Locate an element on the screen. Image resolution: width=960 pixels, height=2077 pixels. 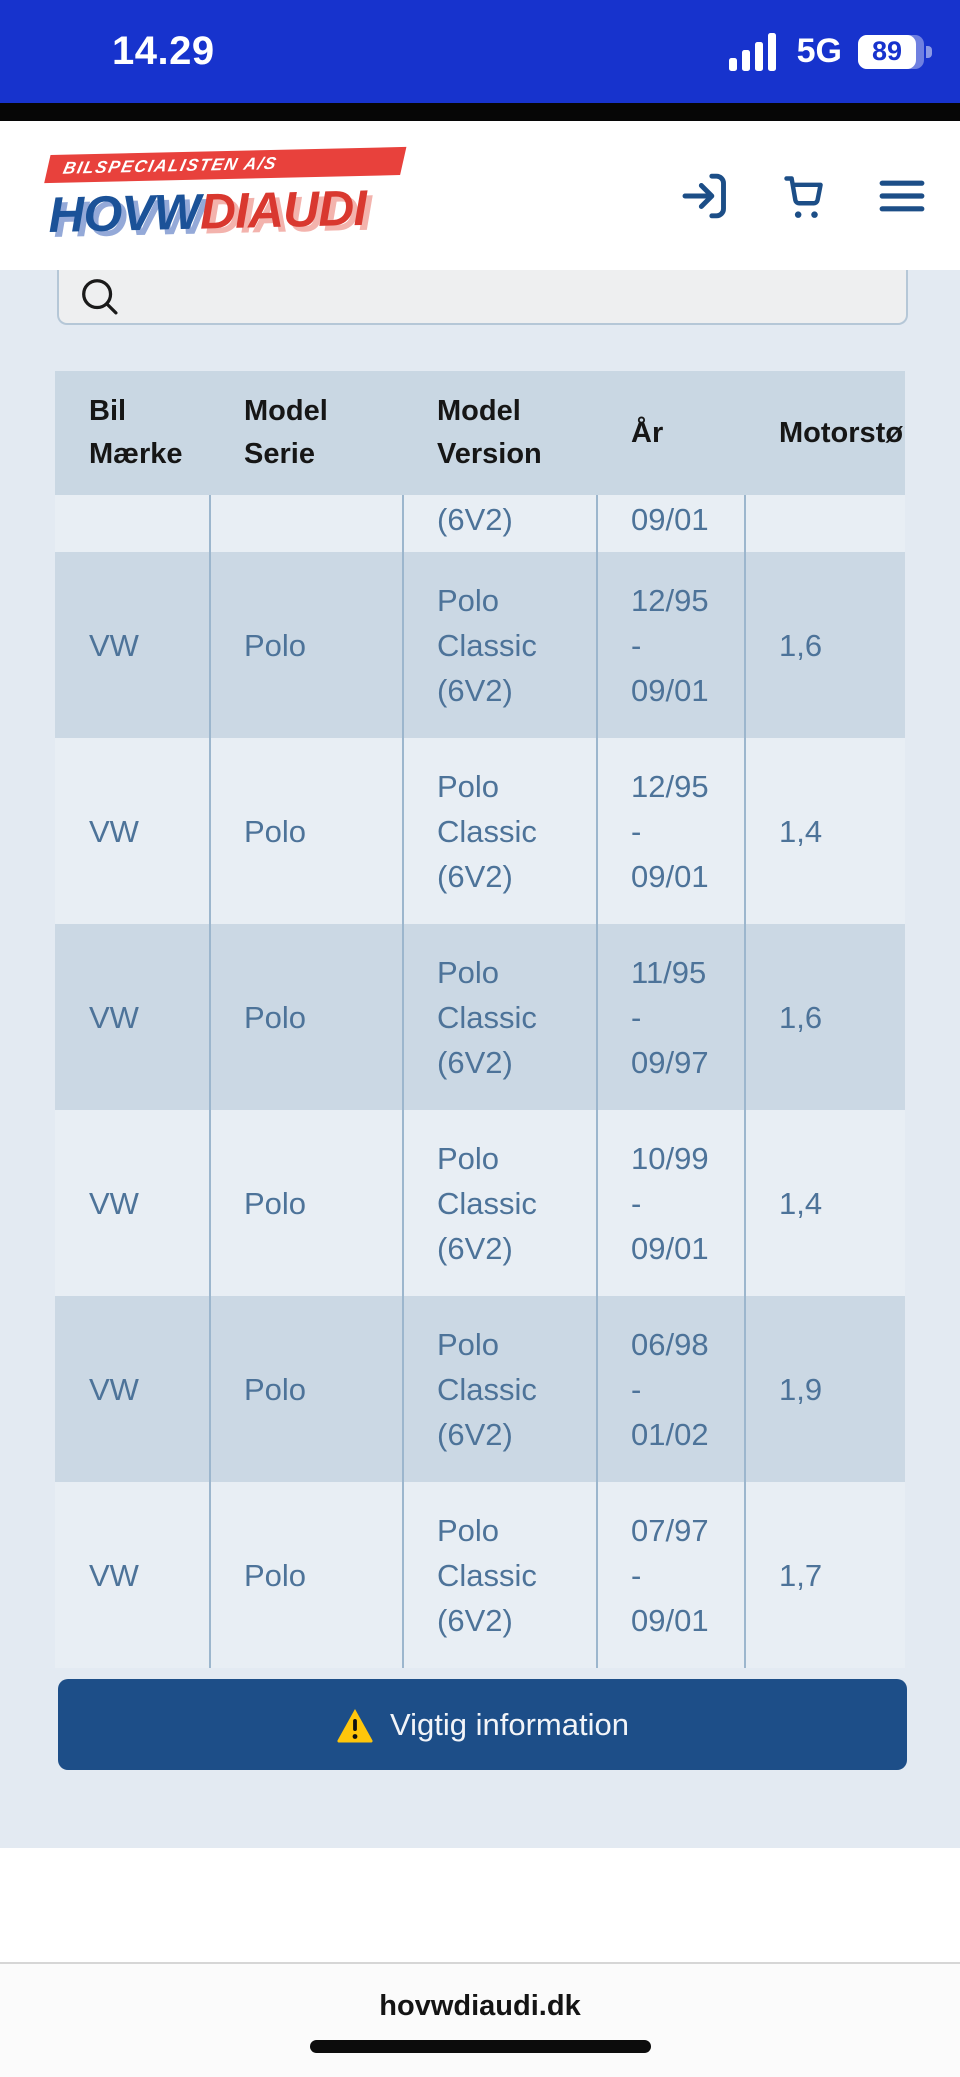
search-box is located at coordinates (482, 297).